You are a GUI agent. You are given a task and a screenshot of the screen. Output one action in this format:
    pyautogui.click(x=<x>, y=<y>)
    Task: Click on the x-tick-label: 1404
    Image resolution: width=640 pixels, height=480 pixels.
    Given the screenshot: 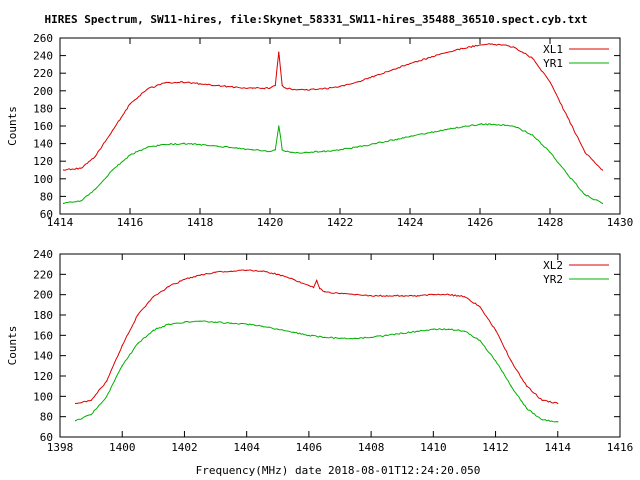 What is the action you would take?
    pyautogui.click(x=246, y=447)
    